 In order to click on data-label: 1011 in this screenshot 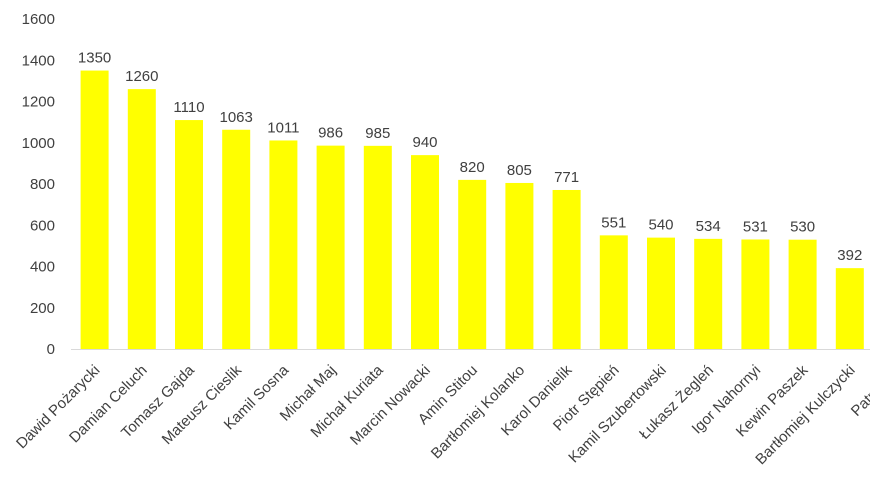, I will do `click(283, 127)`.